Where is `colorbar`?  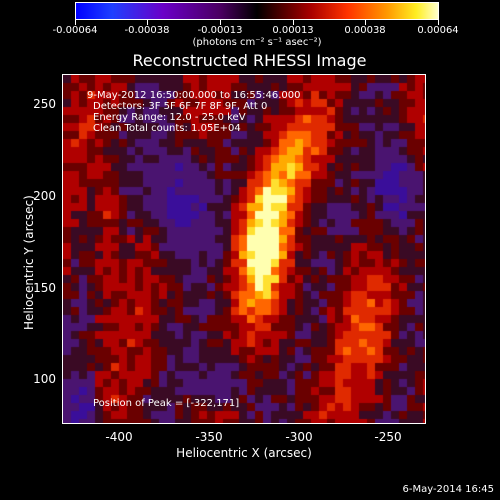
colorbar is located at coordinates (257, 11).